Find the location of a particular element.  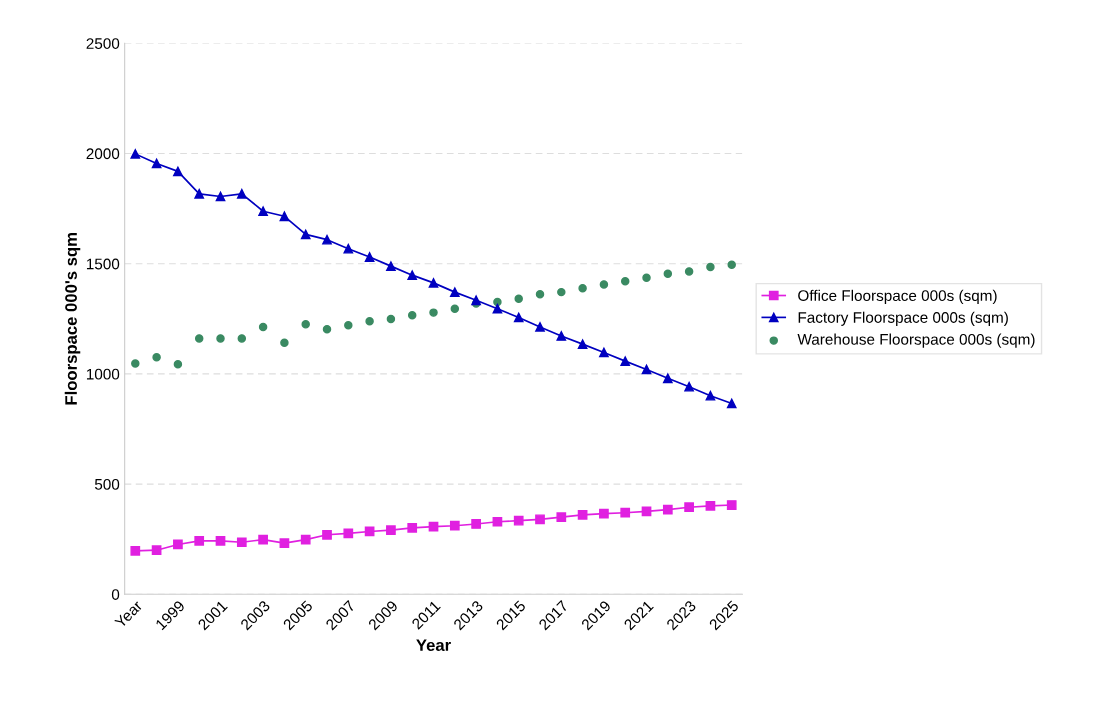

x-tick-label: Year is located at coordinates (129, 614).